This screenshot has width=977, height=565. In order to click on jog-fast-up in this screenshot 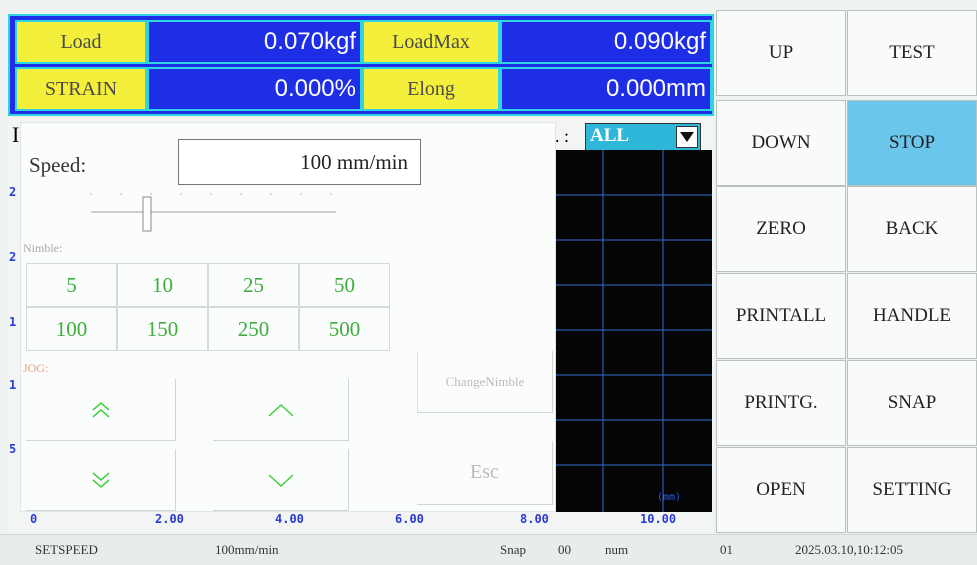, I will do `click(101, 410)`.